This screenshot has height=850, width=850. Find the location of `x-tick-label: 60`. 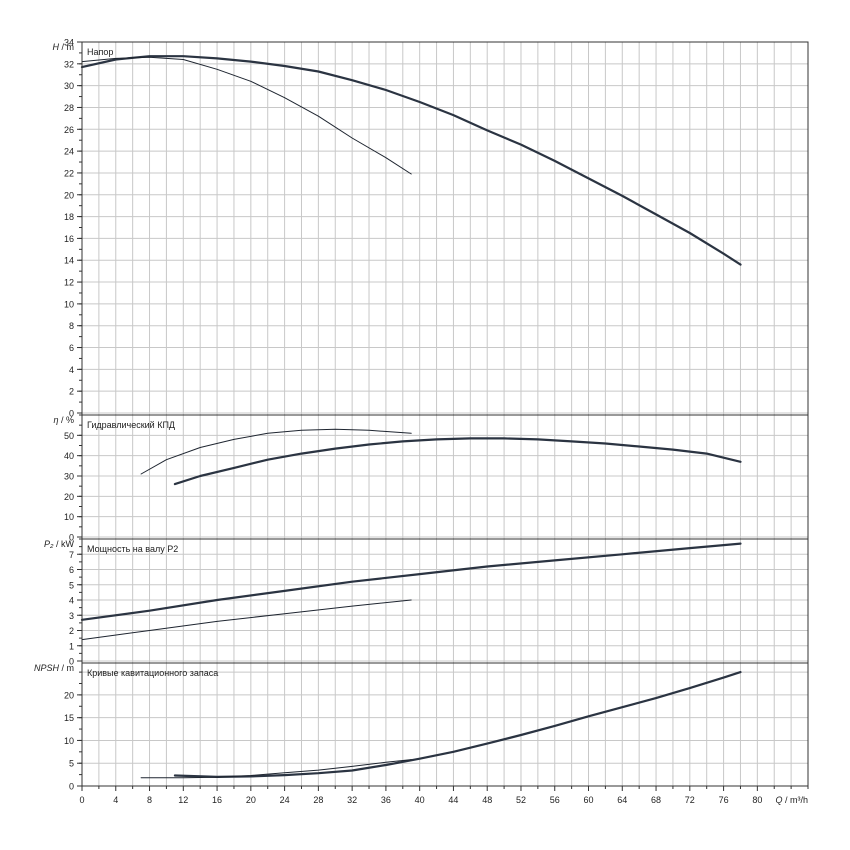

x-tick-label: 60 is located at coordinates (589, 800).